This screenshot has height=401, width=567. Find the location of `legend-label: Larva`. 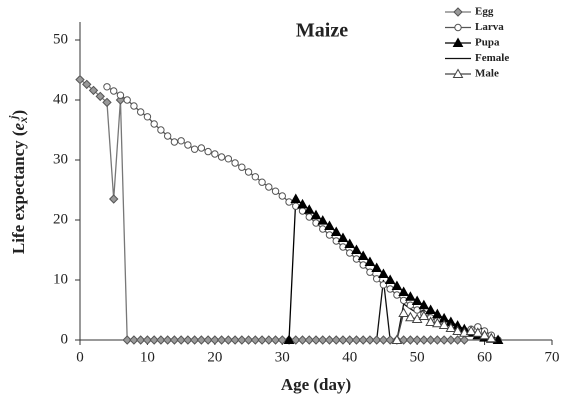

legend-label: Larva is located at coordinates (489, 27).